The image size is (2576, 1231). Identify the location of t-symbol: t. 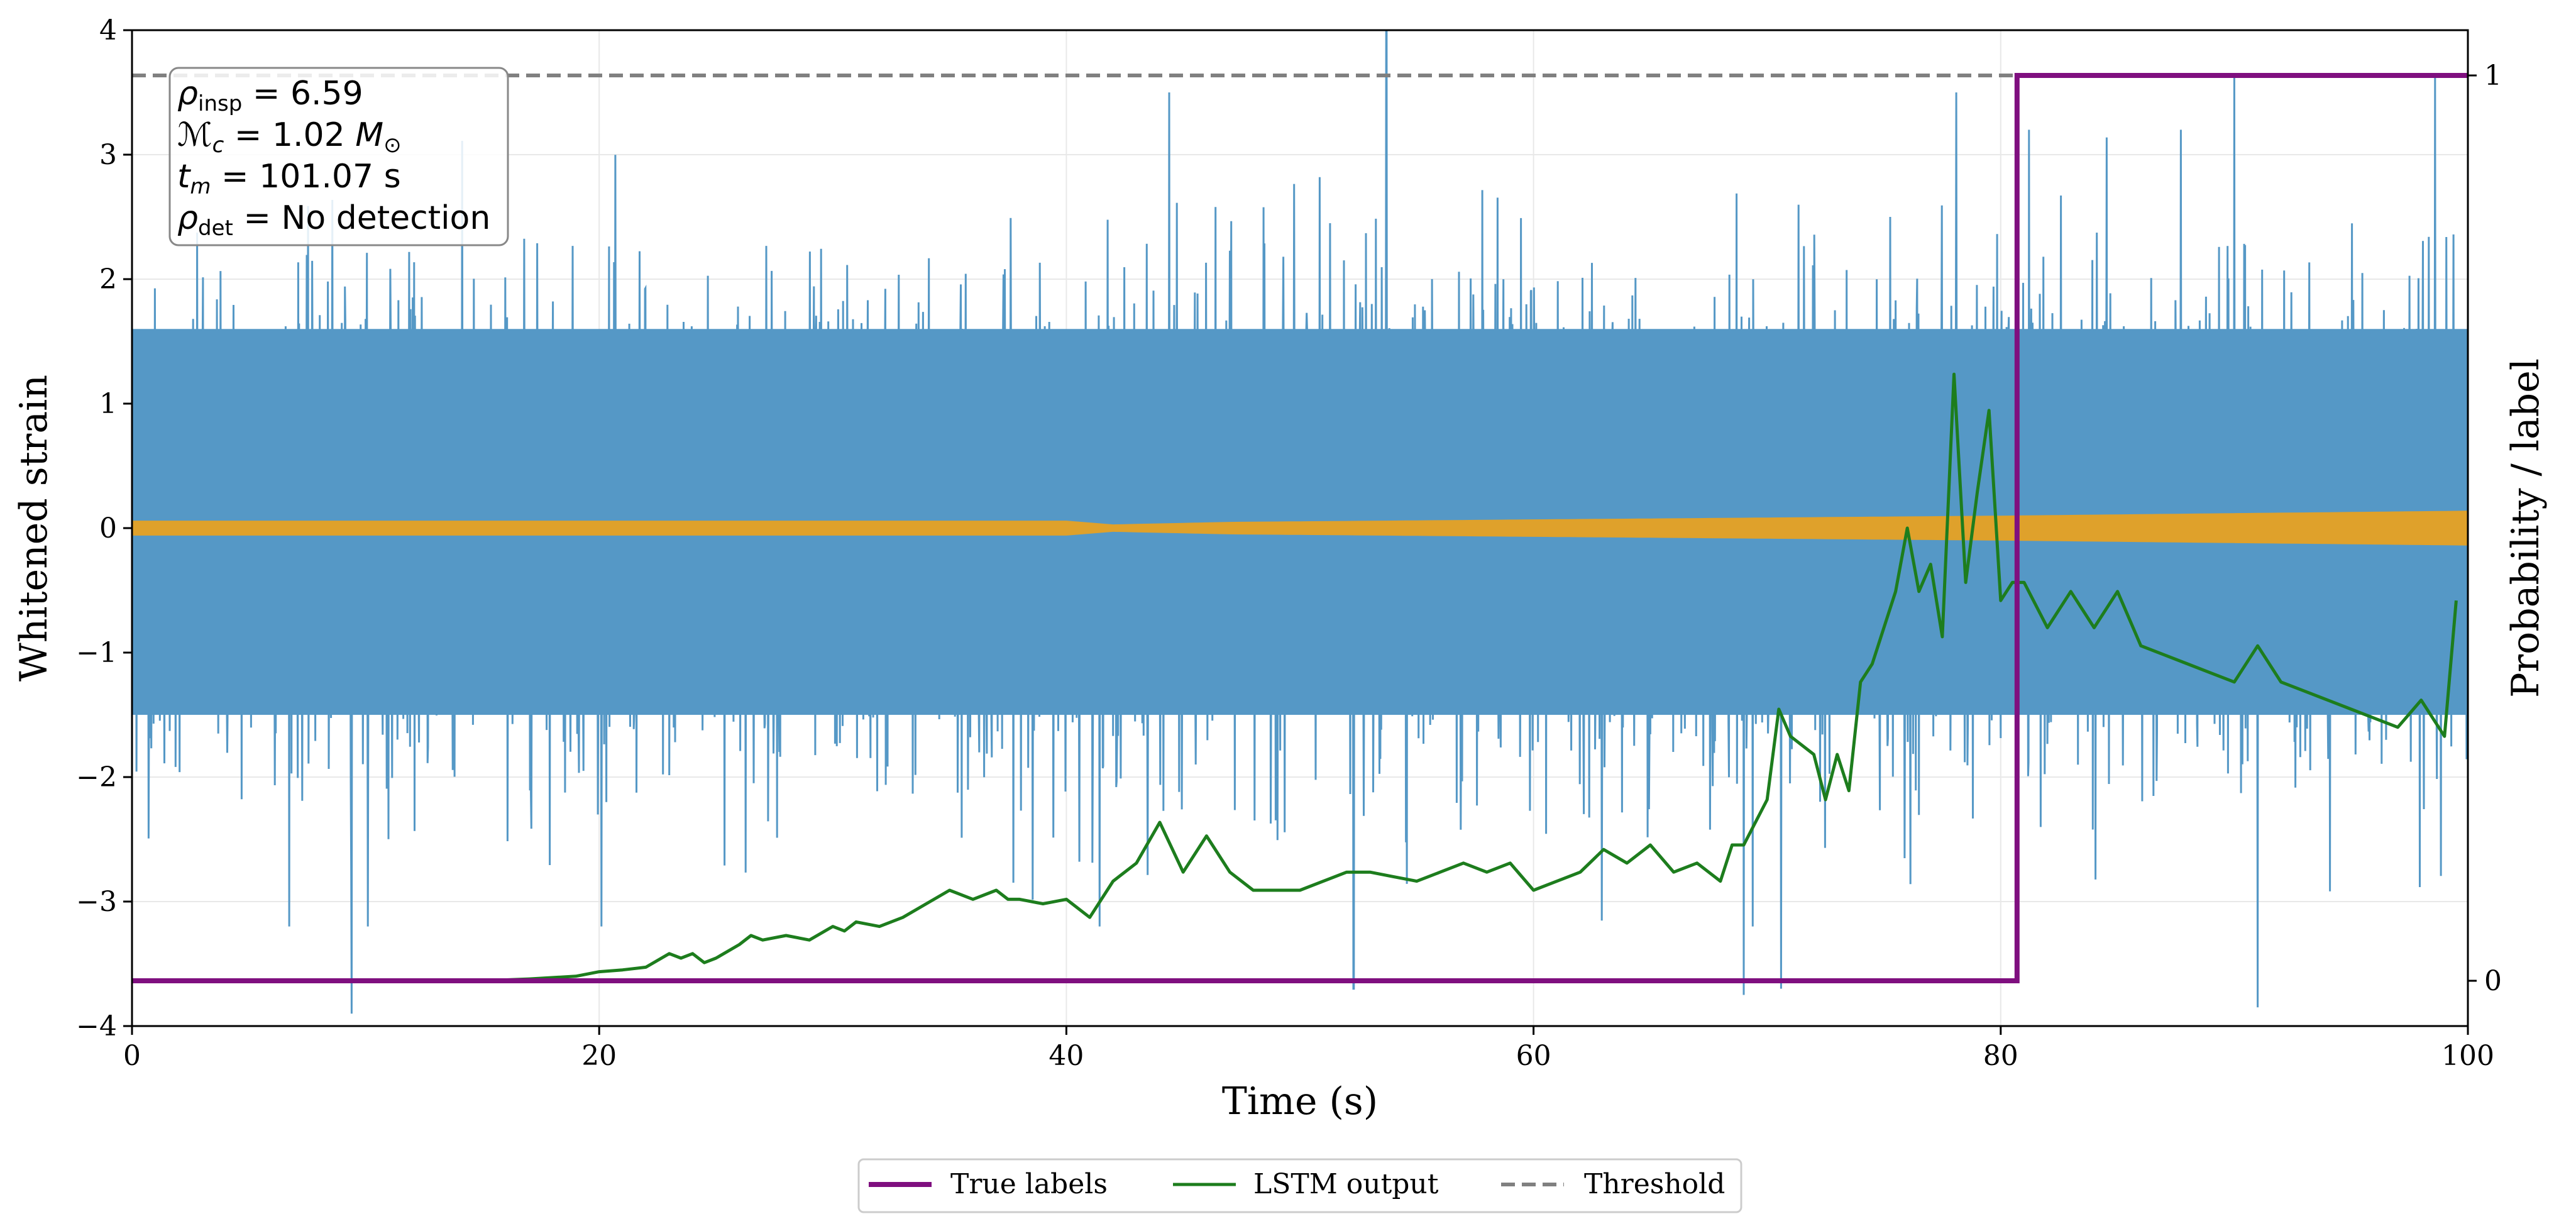
(184, 177).